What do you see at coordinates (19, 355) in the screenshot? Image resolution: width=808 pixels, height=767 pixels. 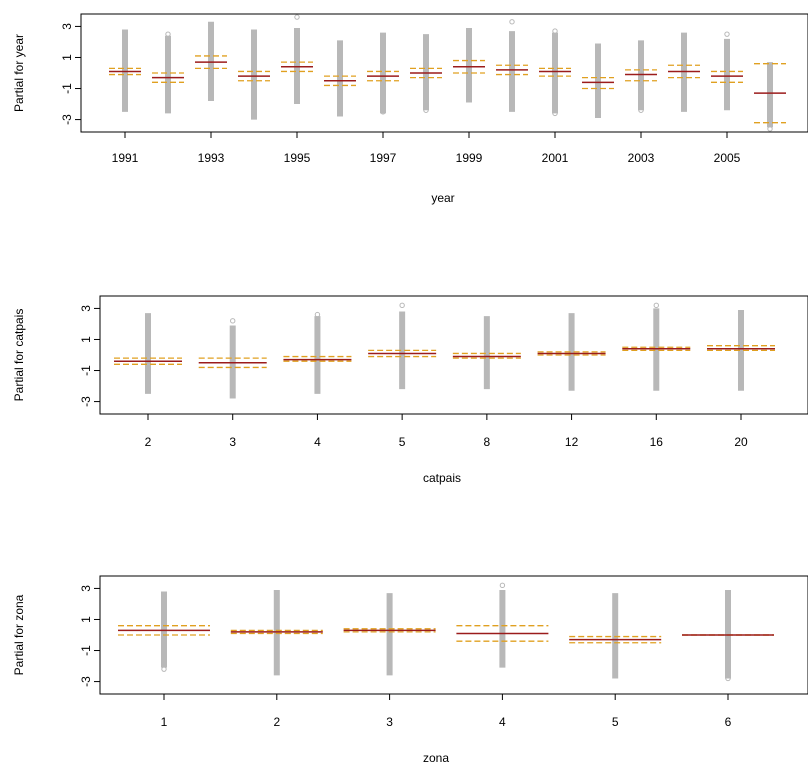 I see `y-axis-label: Partial for catpais` at bounding box center [19, 355].